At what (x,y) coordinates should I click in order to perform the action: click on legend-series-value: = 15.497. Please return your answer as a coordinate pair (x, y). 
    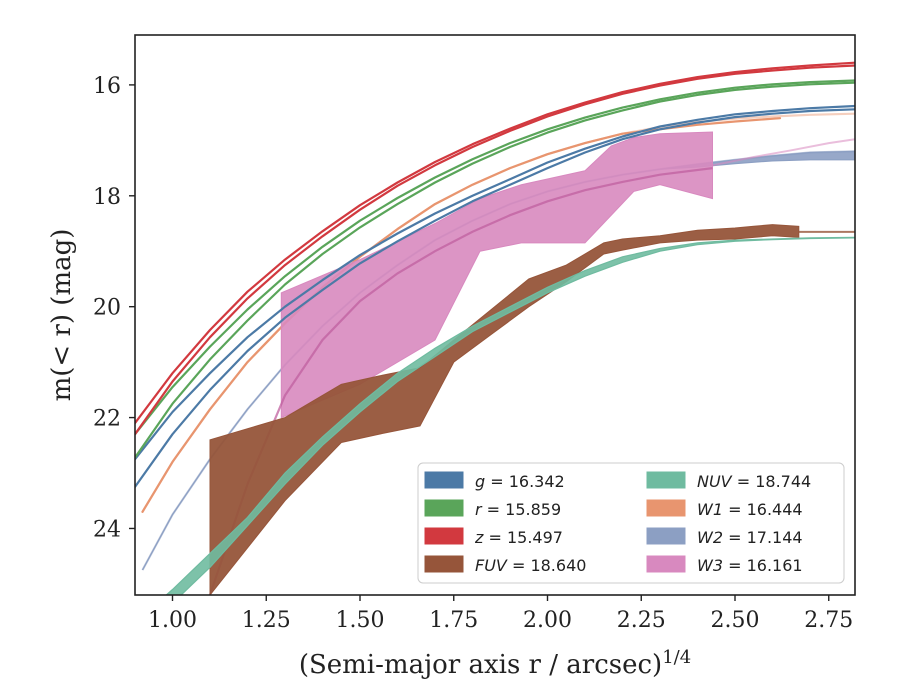
    Looking at the image, I should click on (523, 537).